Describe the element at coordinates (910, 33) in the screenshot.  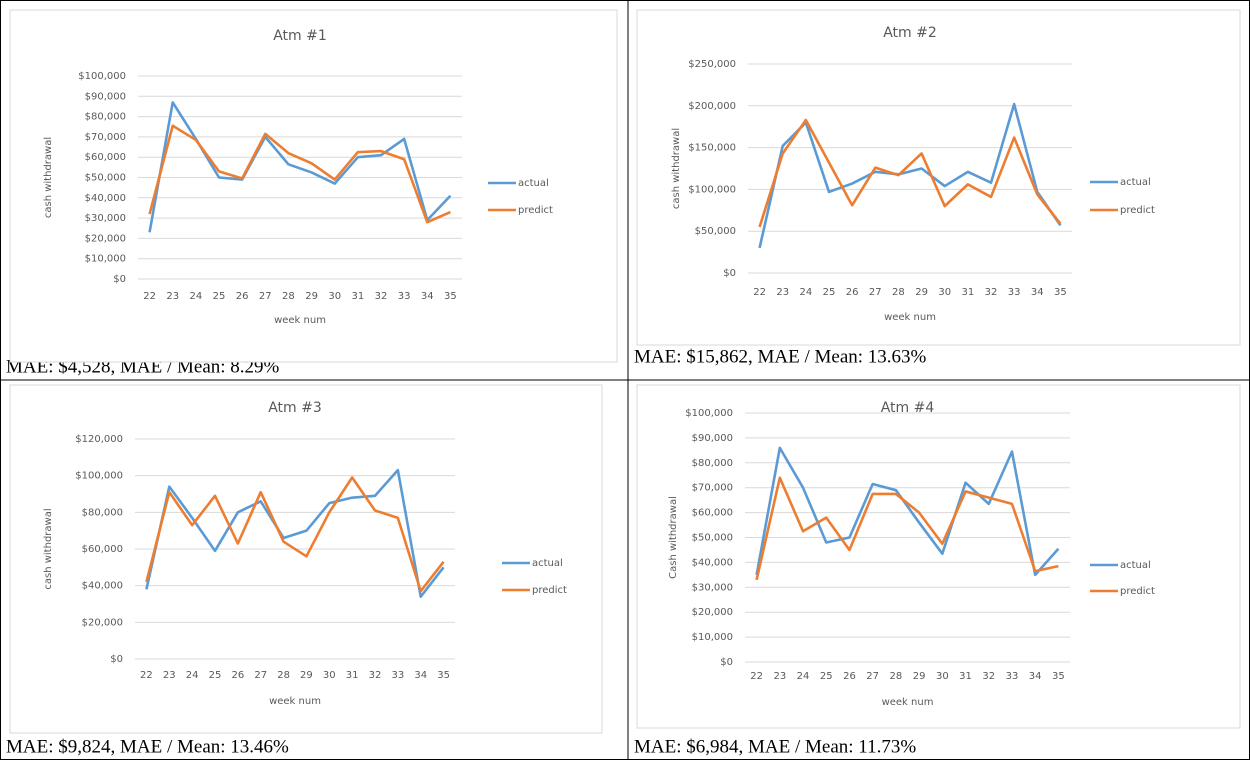
I see `chart-title: Atm #2` at that location.